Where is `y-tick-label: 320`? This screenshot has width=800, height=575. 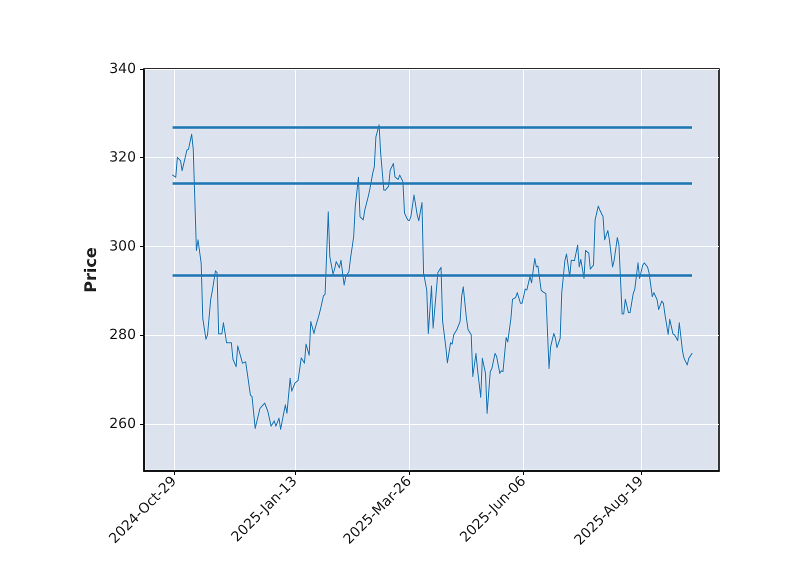 y-tick-label: 320 is located at coordinates (122, 158).